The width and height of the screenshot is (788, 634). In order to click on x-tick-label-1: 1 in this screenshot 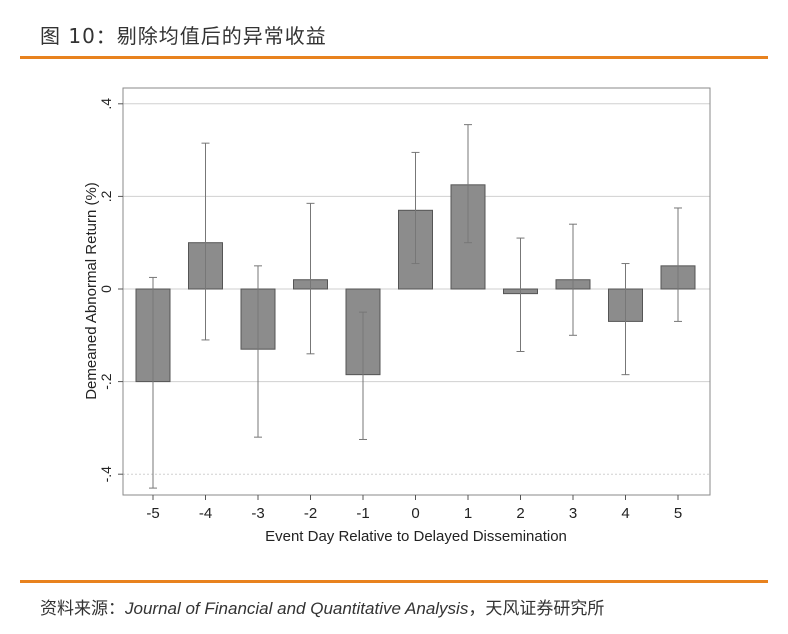, I will do `click(468, 513)`.